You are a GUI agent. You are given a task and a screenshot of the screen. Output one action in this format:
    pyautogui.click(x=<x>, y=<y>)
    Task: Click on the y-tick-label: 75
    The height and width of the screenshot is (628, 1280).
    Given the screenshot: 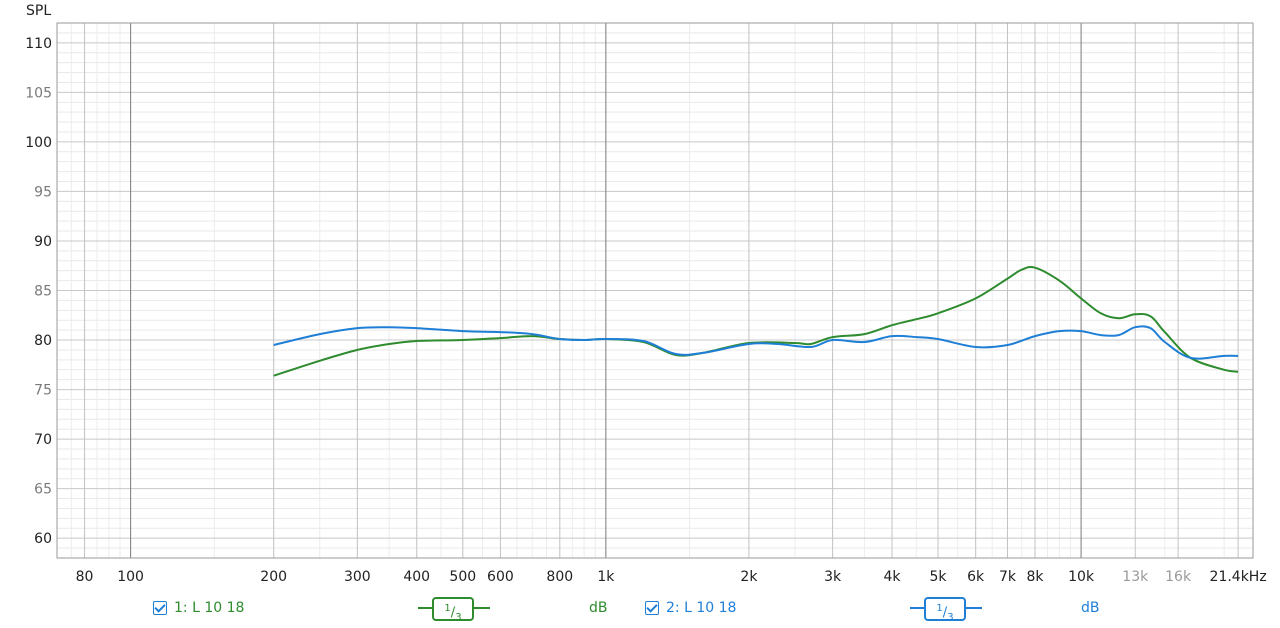 What is the action you would take?
    pyautogui.click(x=43, y=391)
    